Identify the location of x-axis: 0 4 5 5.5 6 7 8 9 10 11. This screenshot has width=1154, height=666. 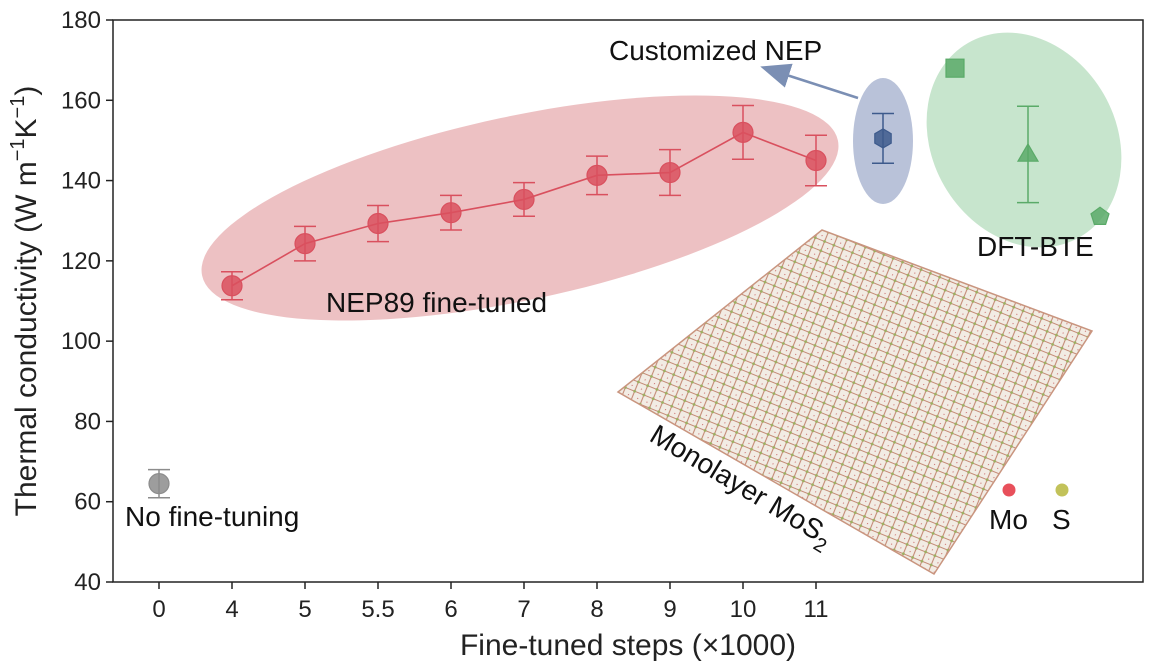
(490, 602).